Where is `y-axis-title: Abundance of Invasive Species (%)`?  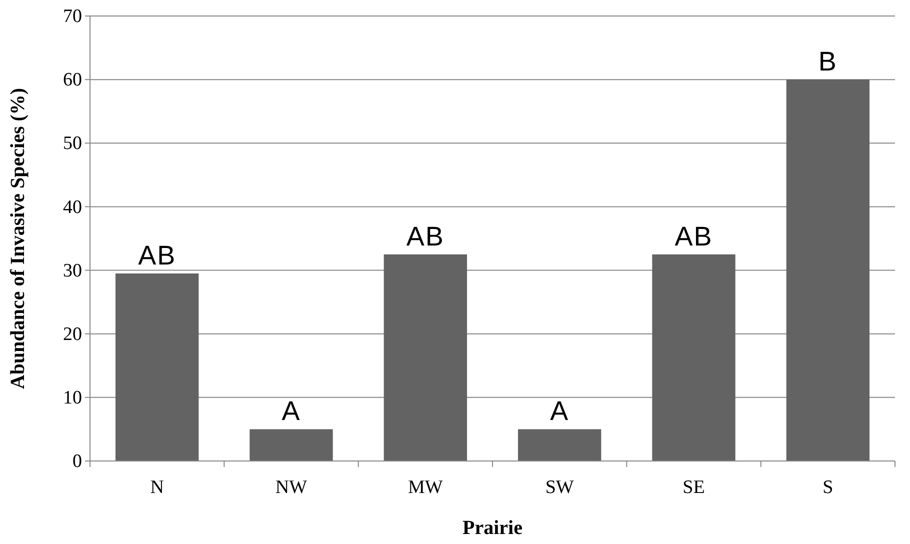
y-axis-title: Abundance of Invasive Species (%) is located at coordinates (18, 239).